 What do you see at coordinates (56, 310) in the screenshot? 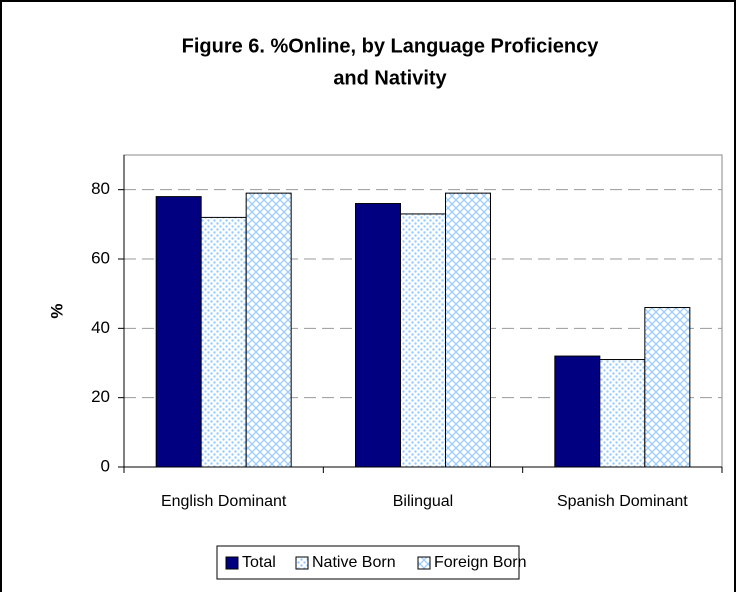
I see `y-axis-label: %` at bounding box center [56, 310].